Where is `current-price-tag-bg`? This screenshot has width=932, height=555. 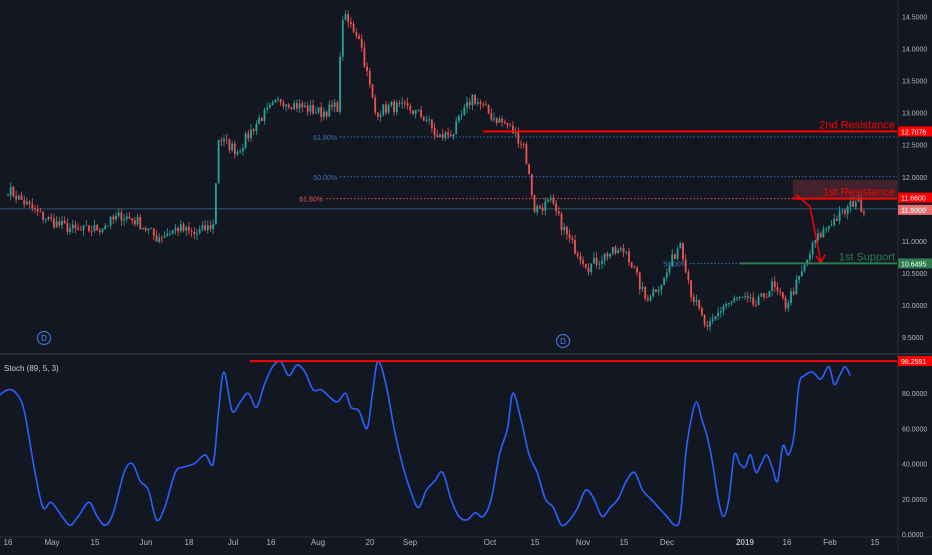
current-price-tag-bg is located at coordinates (915, 209).